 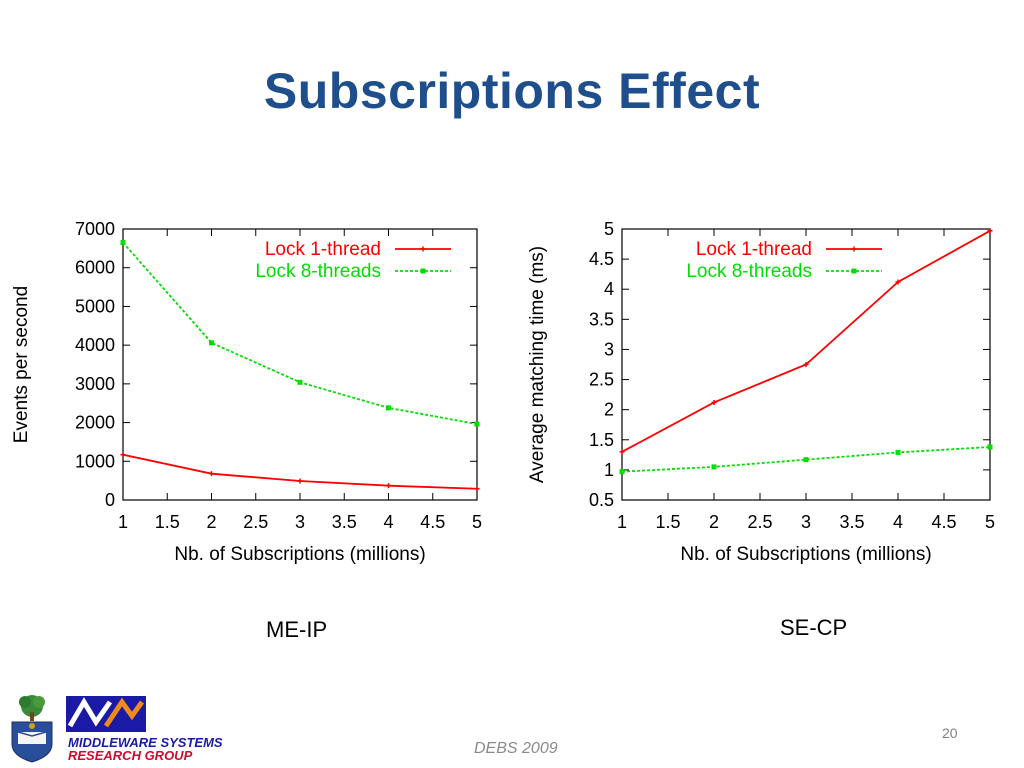 What do you see at coordinates (814, 627) in the screenshot?
I see `chart-caption-se-cp: SE-CP` at bounding box center [814, 627].